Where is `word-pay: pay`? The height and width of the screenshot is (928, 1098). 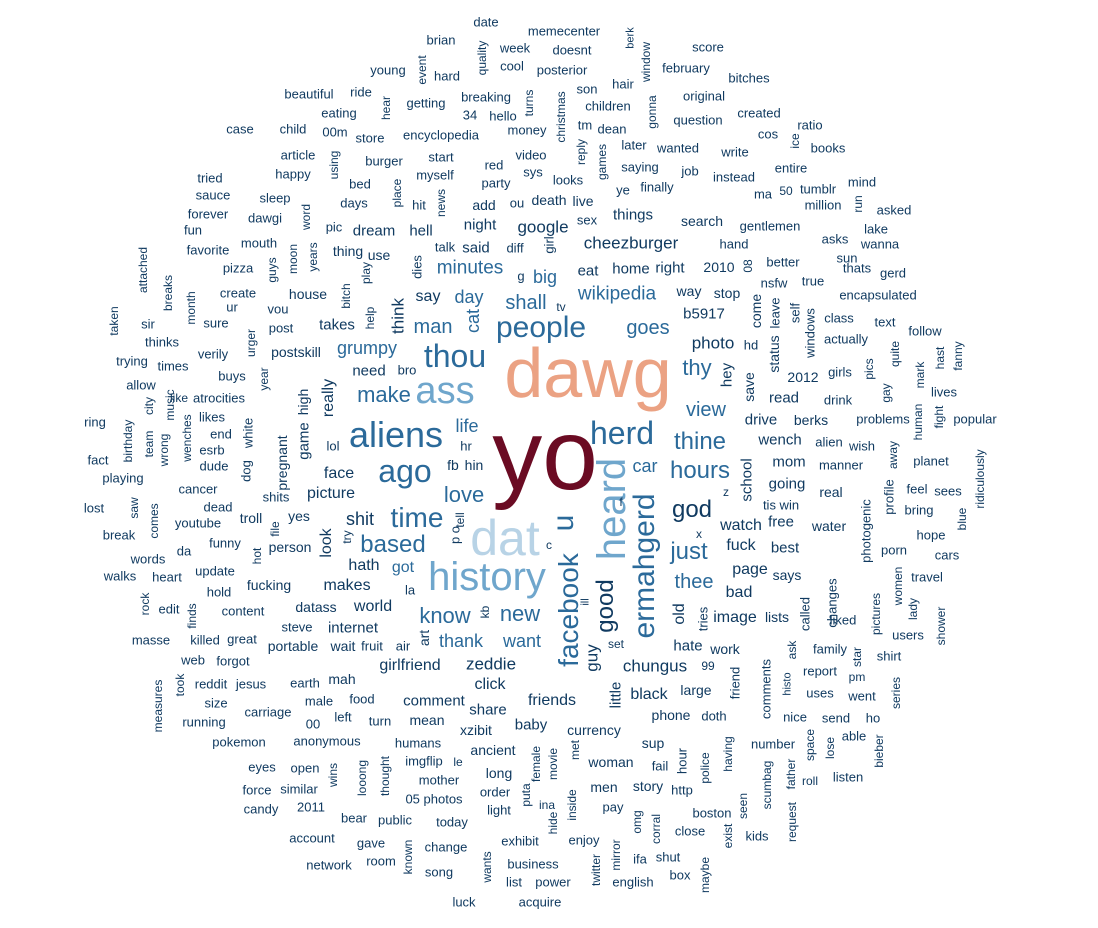 word-pay: pay is located at coordinates (613, 807).